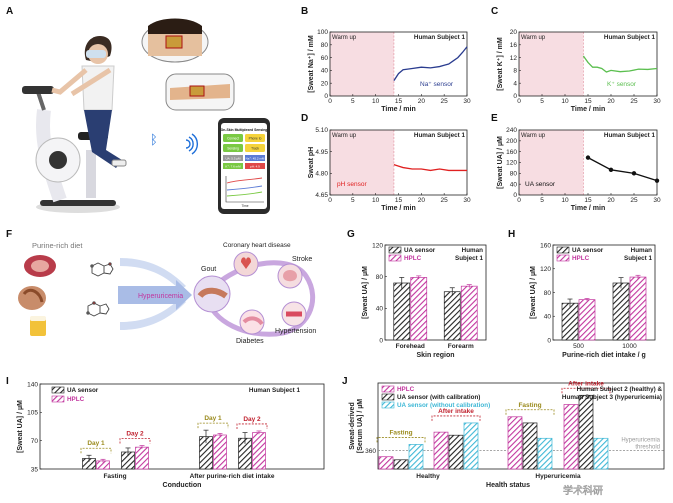 This screenshot has height=503, width=673. What do you see at coordinates (388, 405) in the screenshot?
I see `legend-ua-without-calibration-swatch` at bounding box center [388, 405].